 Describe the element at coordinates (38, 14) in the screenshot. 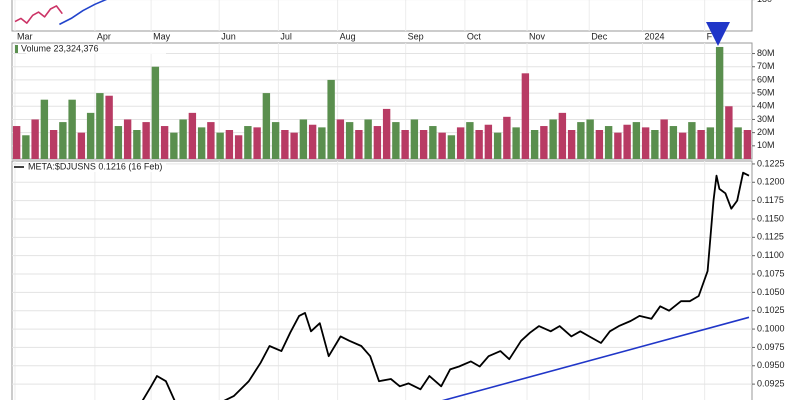

I see `series-line` at that location.